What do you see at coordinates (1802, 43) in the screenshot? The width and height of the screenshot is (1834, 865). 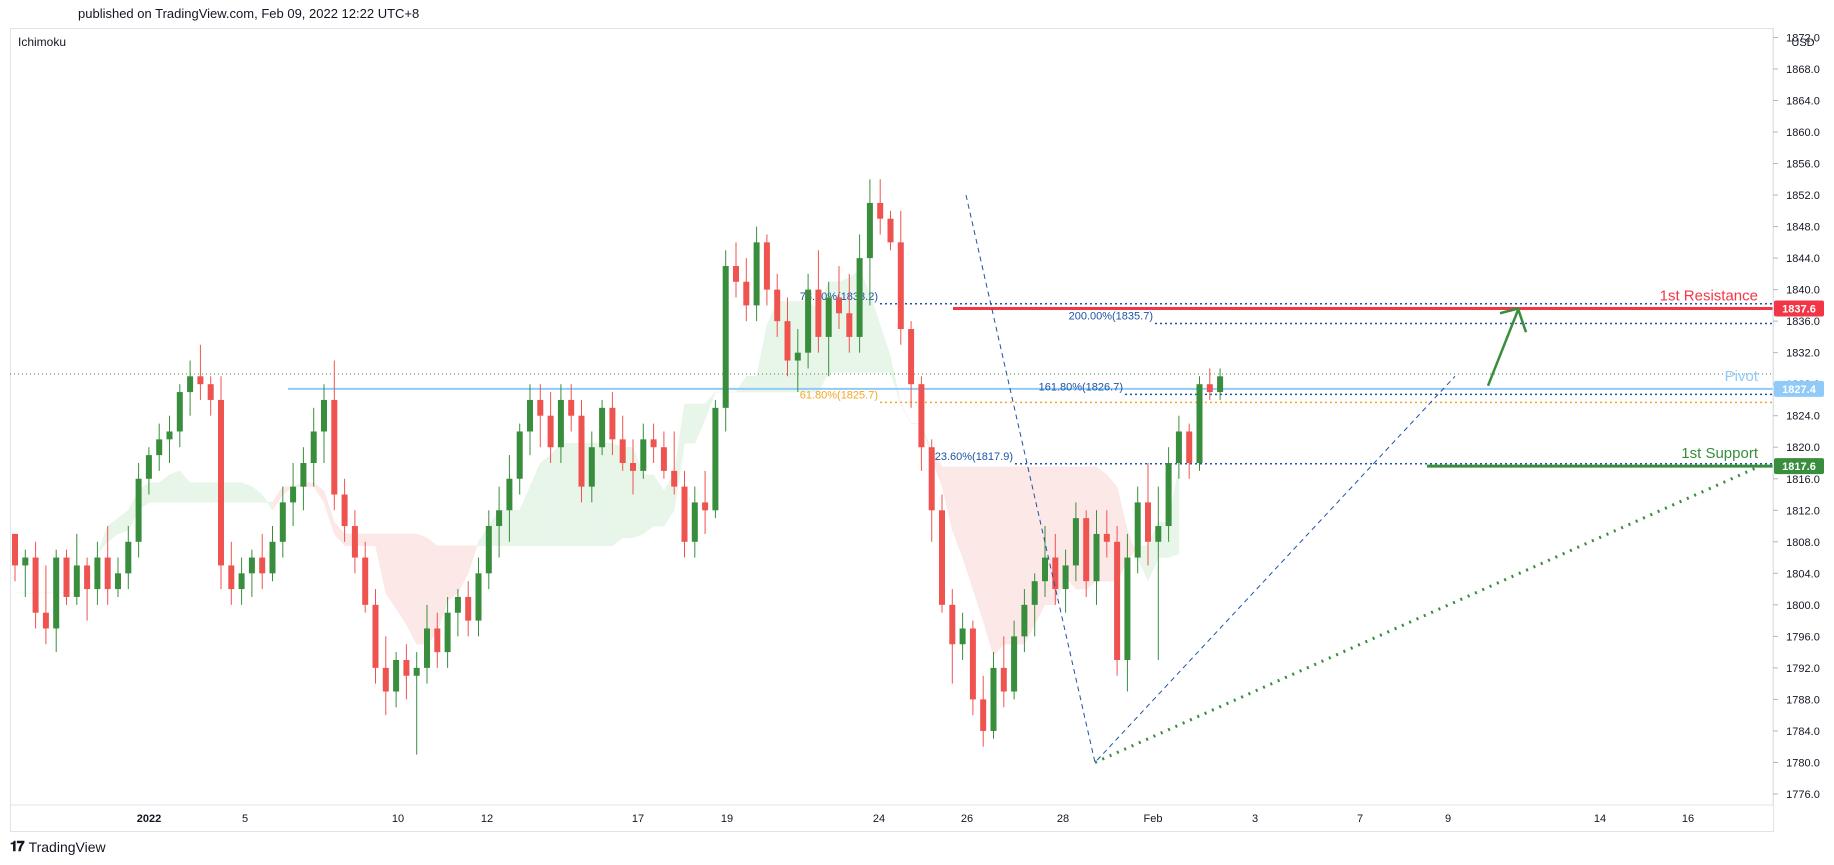 I see `currency-label: USD` at bounding box center [1802, 43].